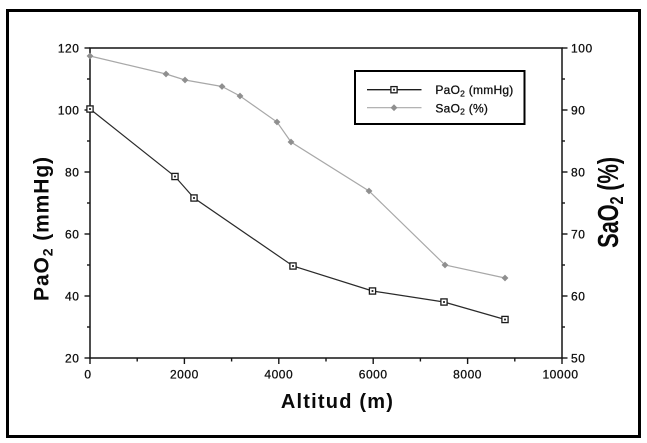 This screenshot has width=647, height=443. What do you see at coordinates (560, 375) in the screenshot?
I see `svg-text: 10000` at bounding box center [560, 375].